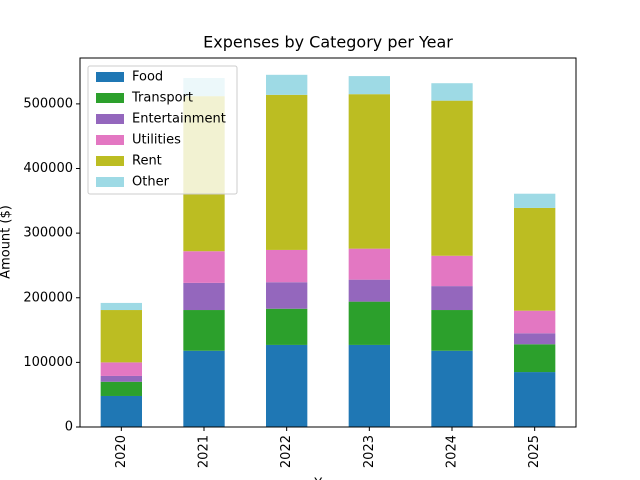 The width and height of the screenshot is (640, 480). Describe the element at coordinates (151, 182) in the screenshot. I see `legend-label: Other` at that location.